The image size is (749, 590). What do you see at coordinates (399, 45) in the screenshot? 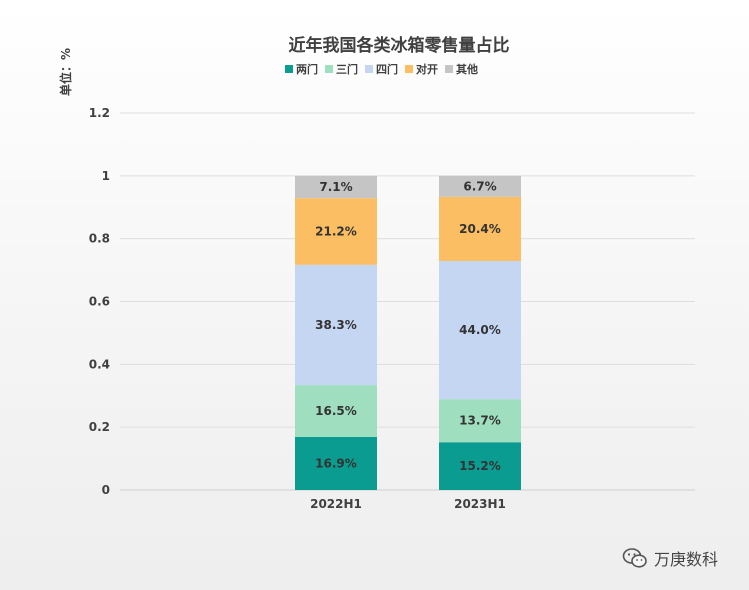
I see `chart-title: 近年我国各类冰箱零售量占比` at bounding box center [399, 45].